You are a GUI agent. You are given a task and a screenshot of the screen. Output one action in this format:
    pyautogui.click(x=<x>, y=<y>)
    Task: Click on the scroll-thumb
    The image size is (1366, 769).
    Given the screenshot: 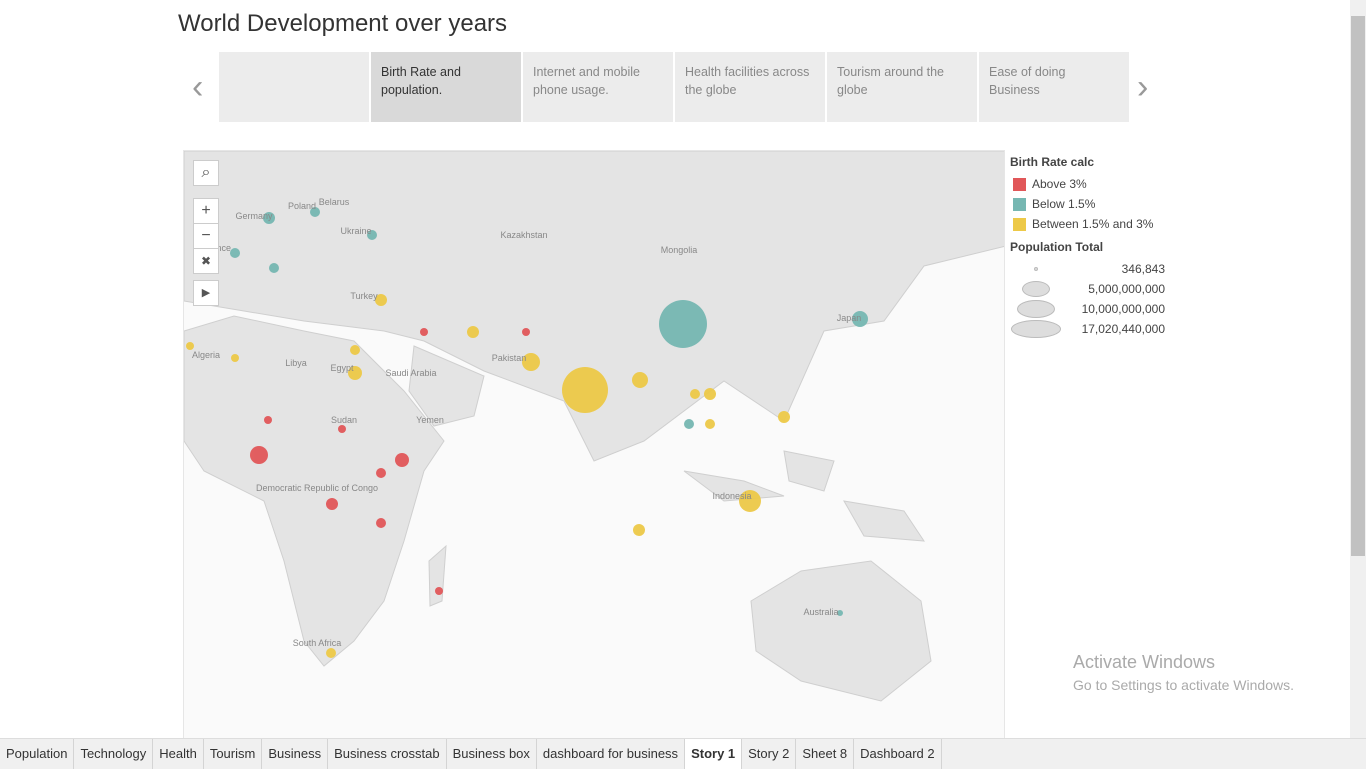 What is the action you would take?
    pyautogui.click(x=1358, y=286)
    